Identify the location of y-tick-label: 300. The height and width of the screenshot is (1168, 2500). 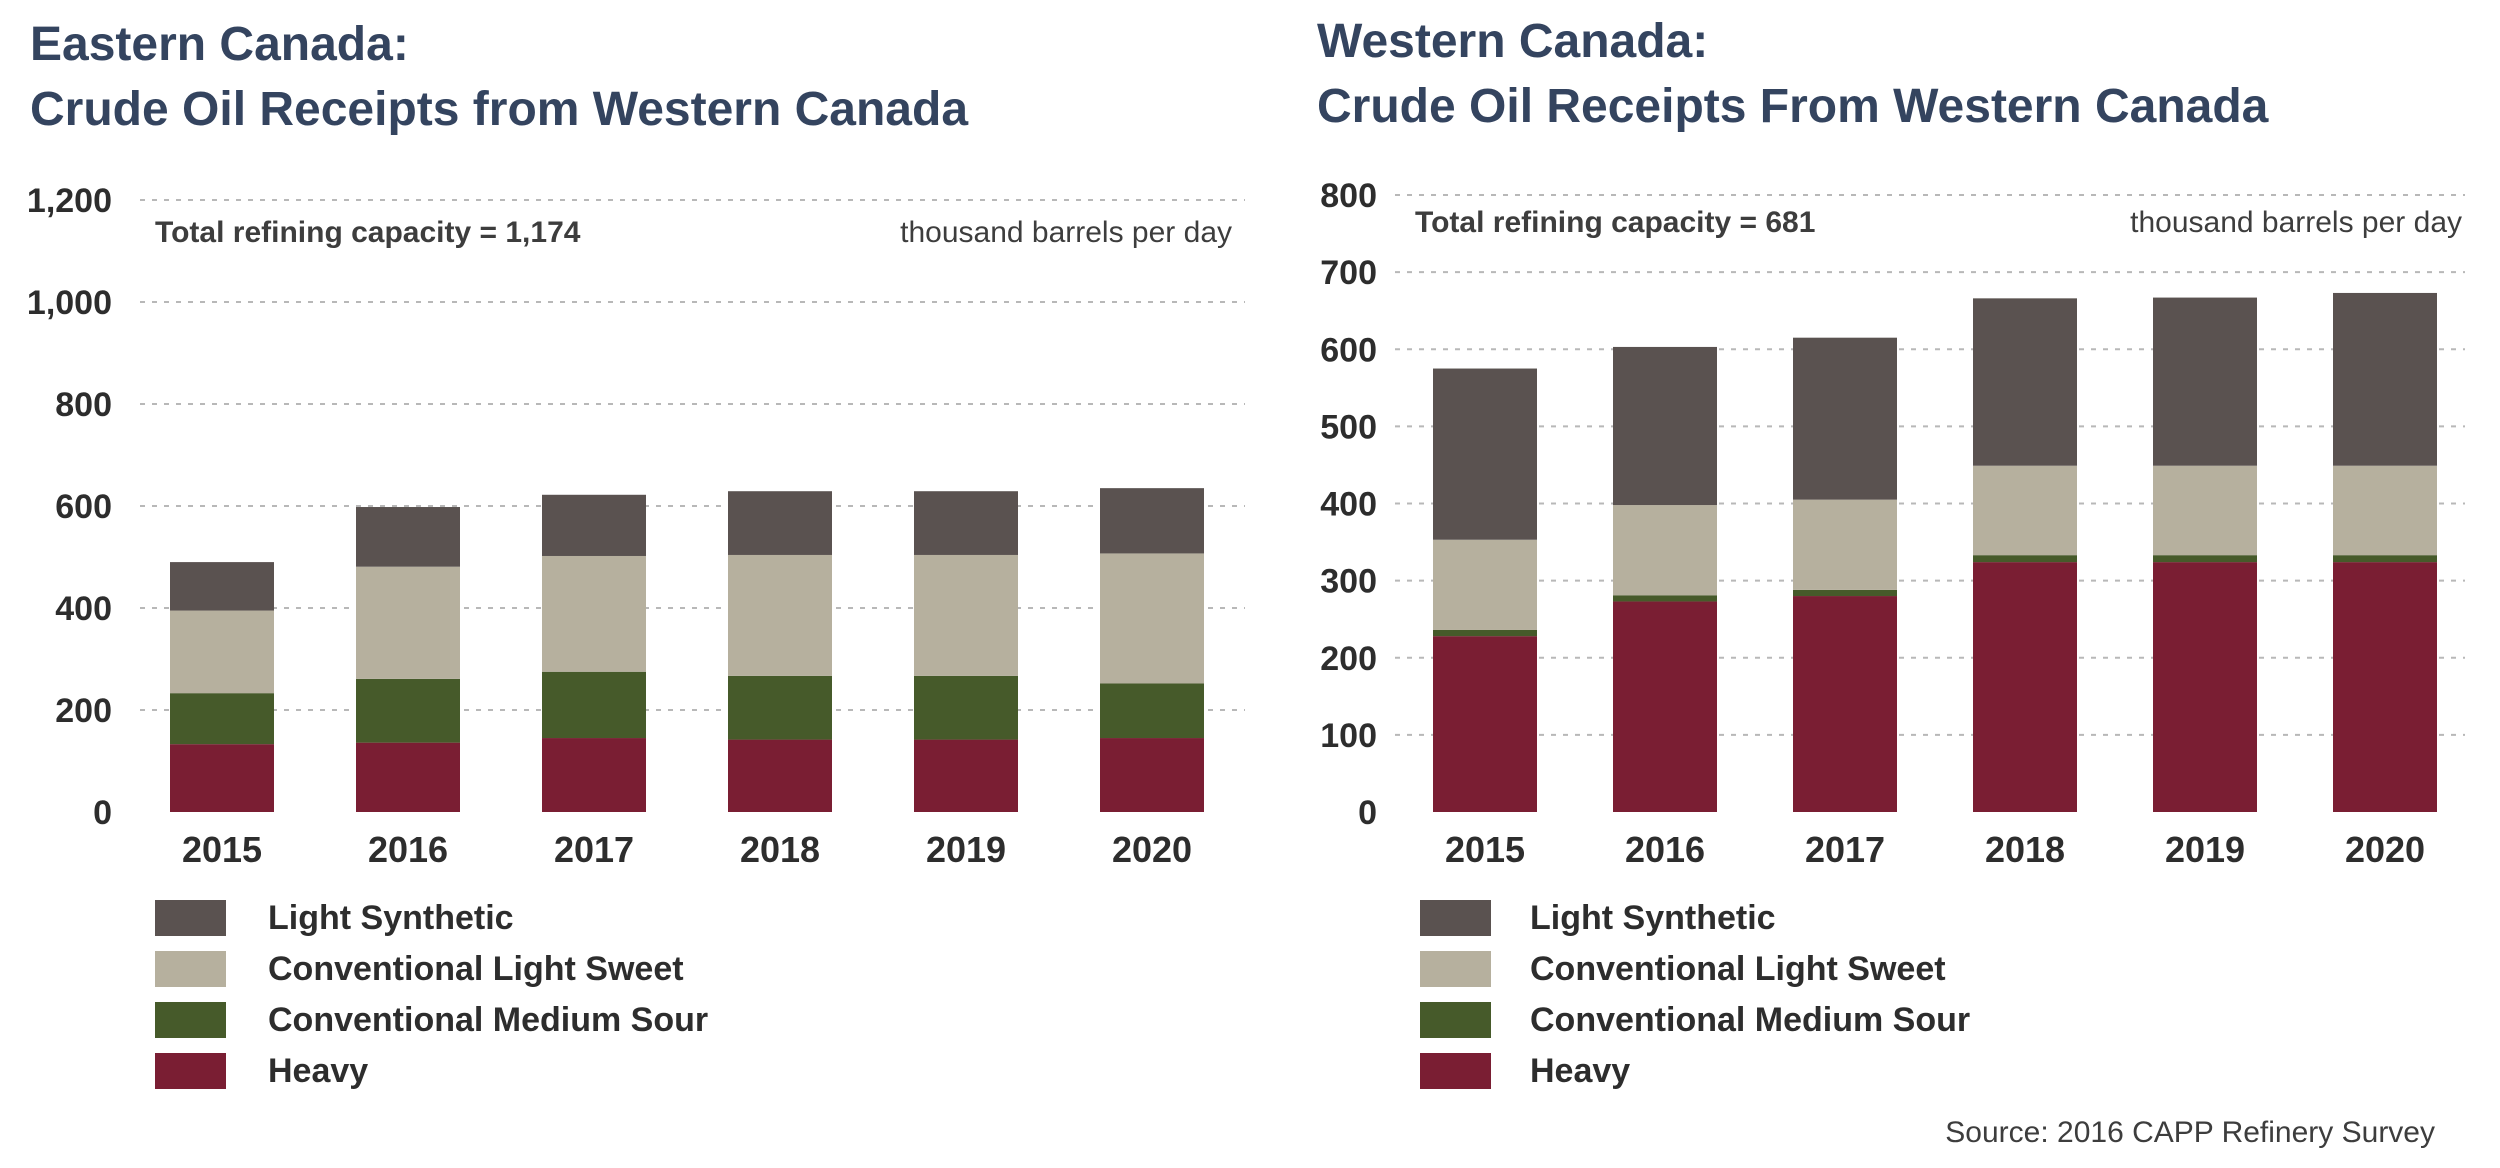
(1348, 582).